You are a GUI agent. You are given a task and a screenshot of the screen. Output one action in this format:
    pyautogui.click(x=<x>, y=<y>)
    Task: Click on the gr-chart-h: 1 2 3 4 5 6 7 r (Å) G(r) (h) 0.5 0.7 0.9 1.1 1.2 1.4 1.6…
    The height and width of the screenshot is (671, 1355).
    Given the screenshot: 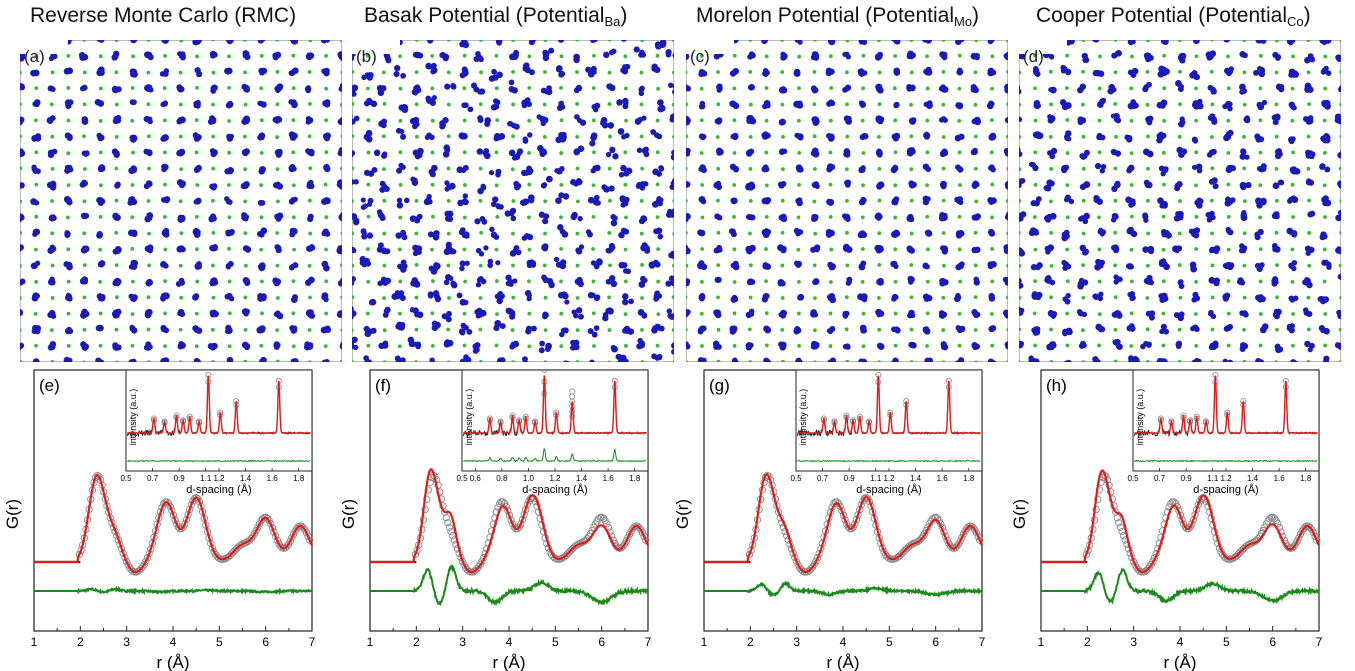 What is the action you would take?
    pyautogui.click(x=1167, y=520)
    